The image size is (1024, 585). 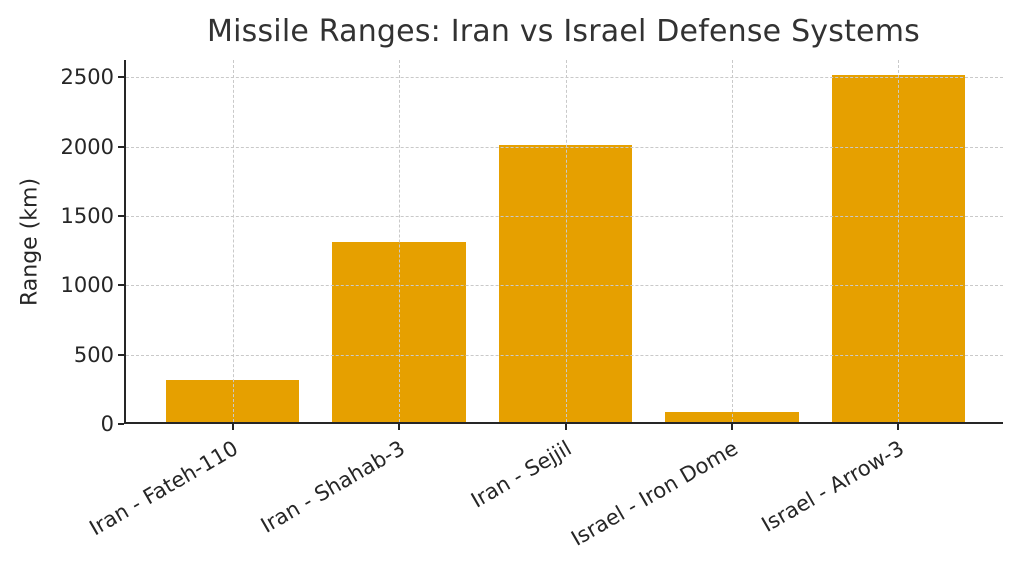 I want to click on y-axis-label: Range (km), so click(x=30, y=242).